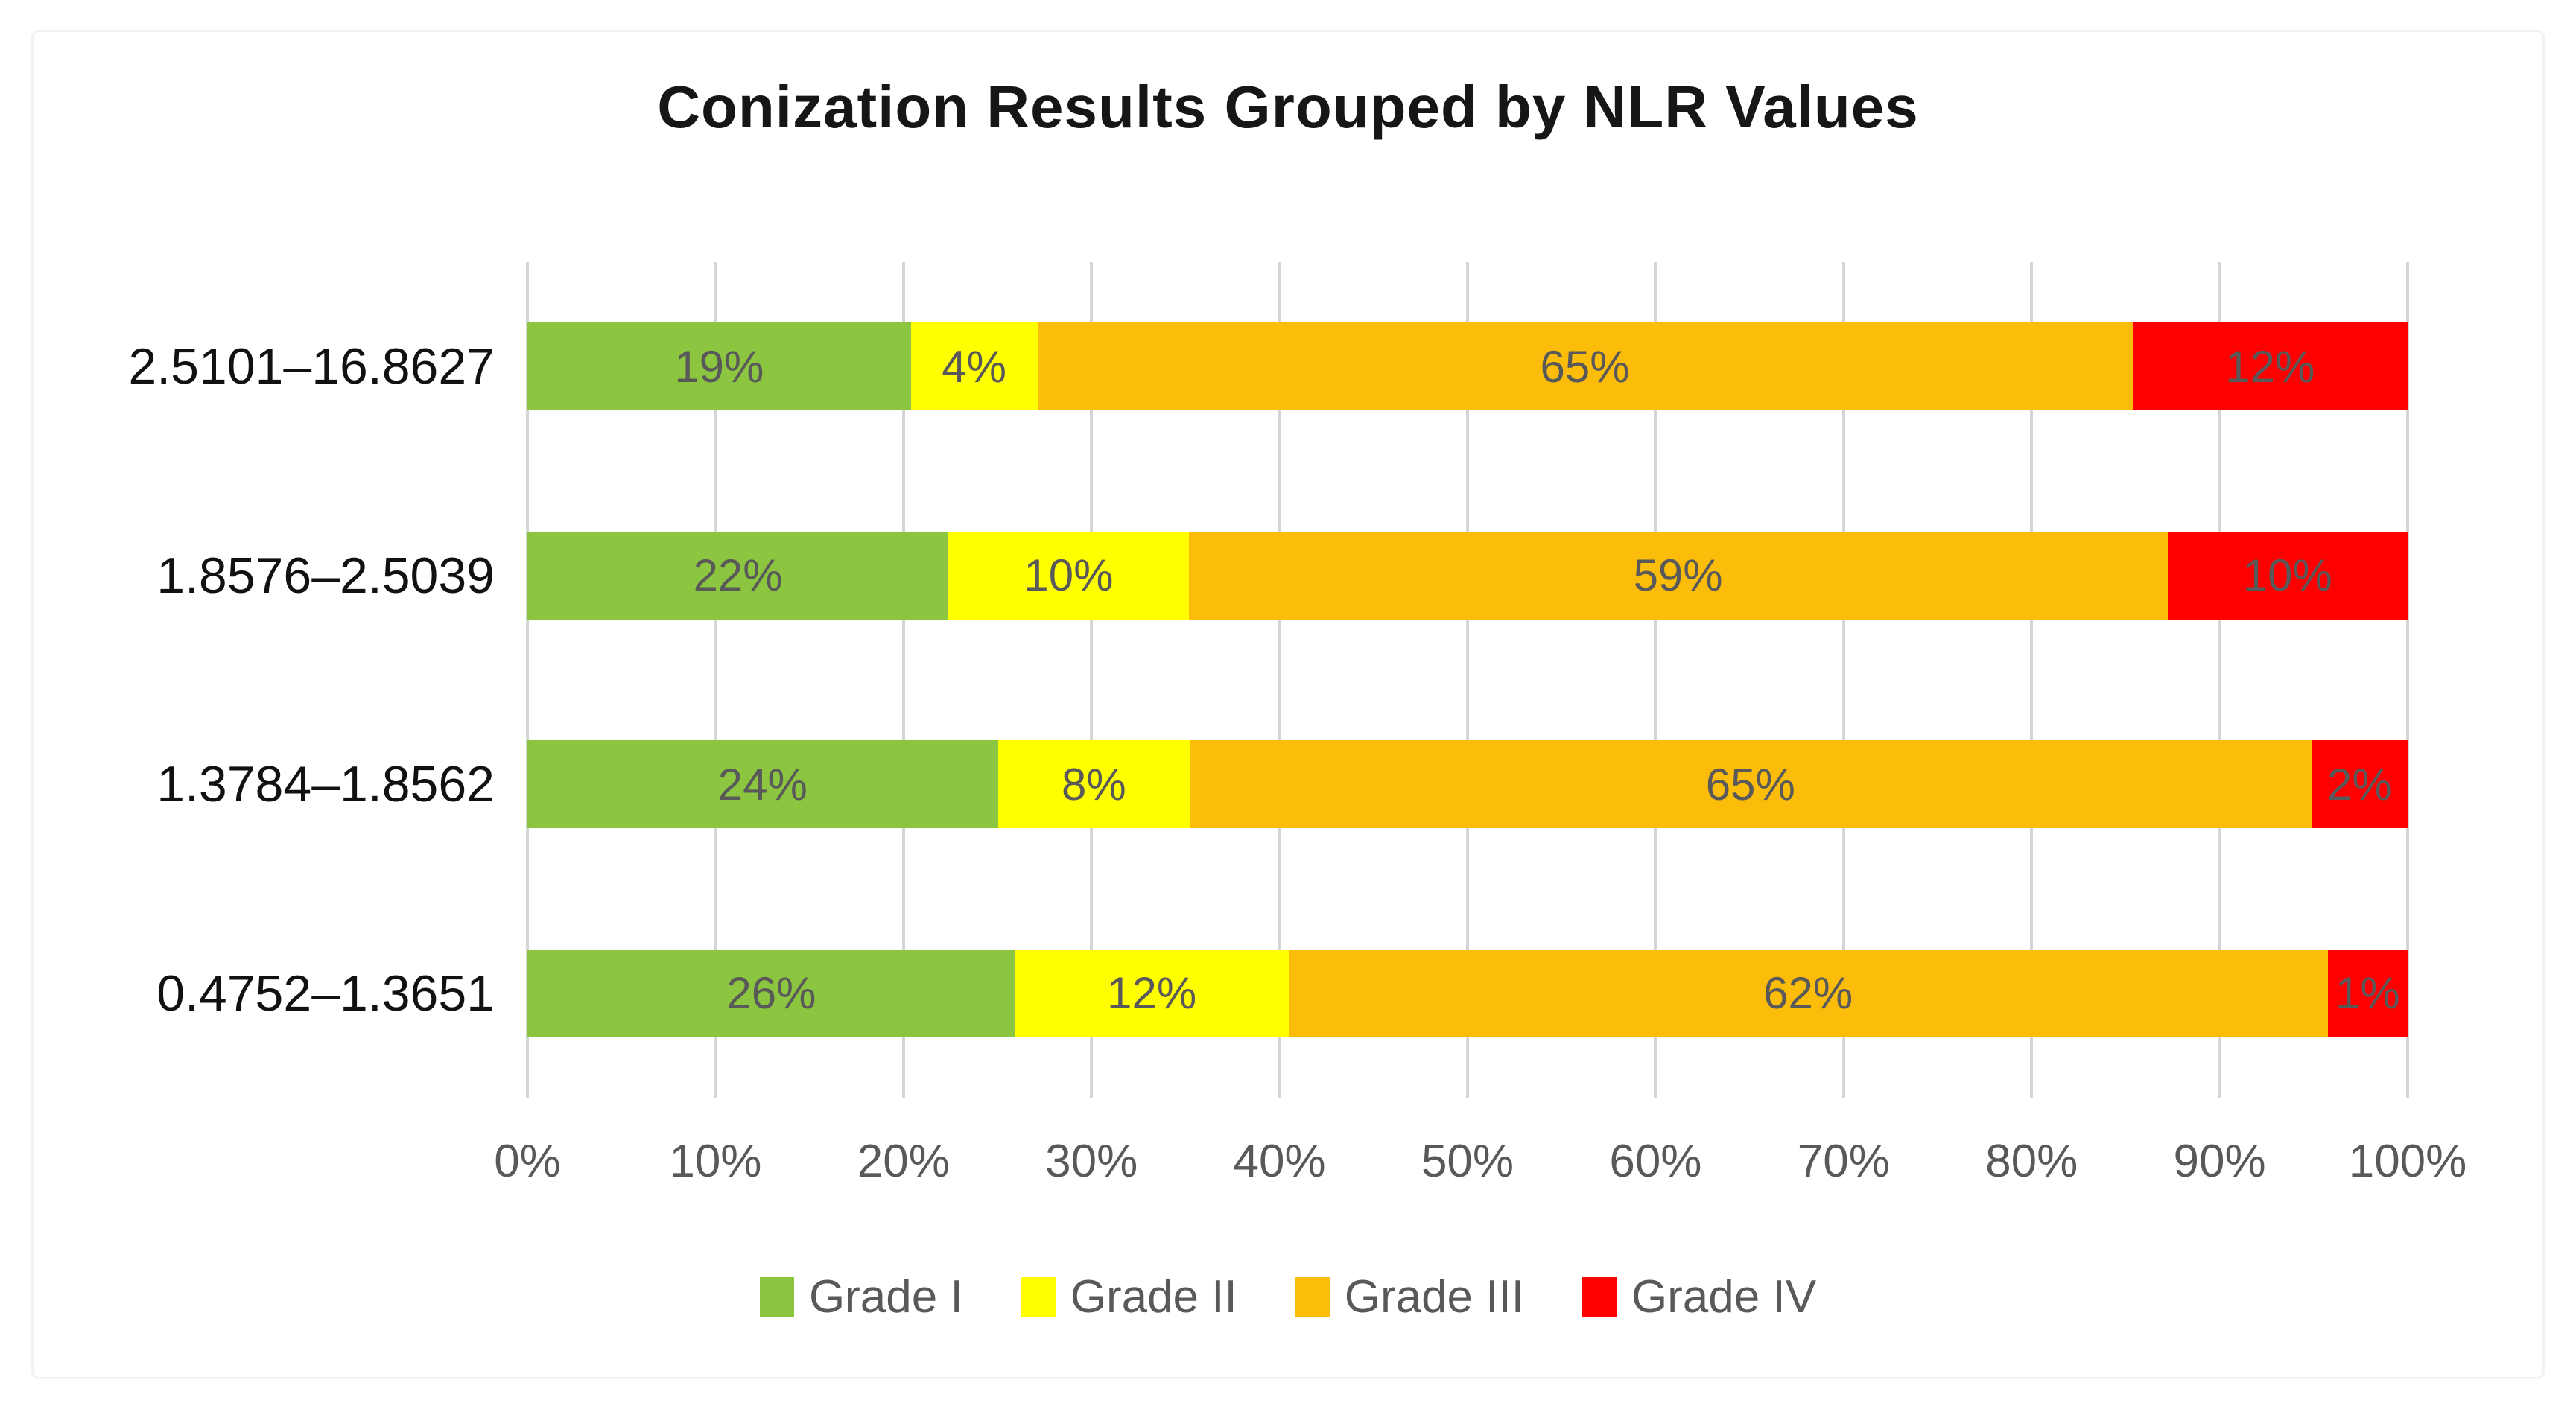  I want to click on category-label: 1.8576–2.5039, so click(326, 575).